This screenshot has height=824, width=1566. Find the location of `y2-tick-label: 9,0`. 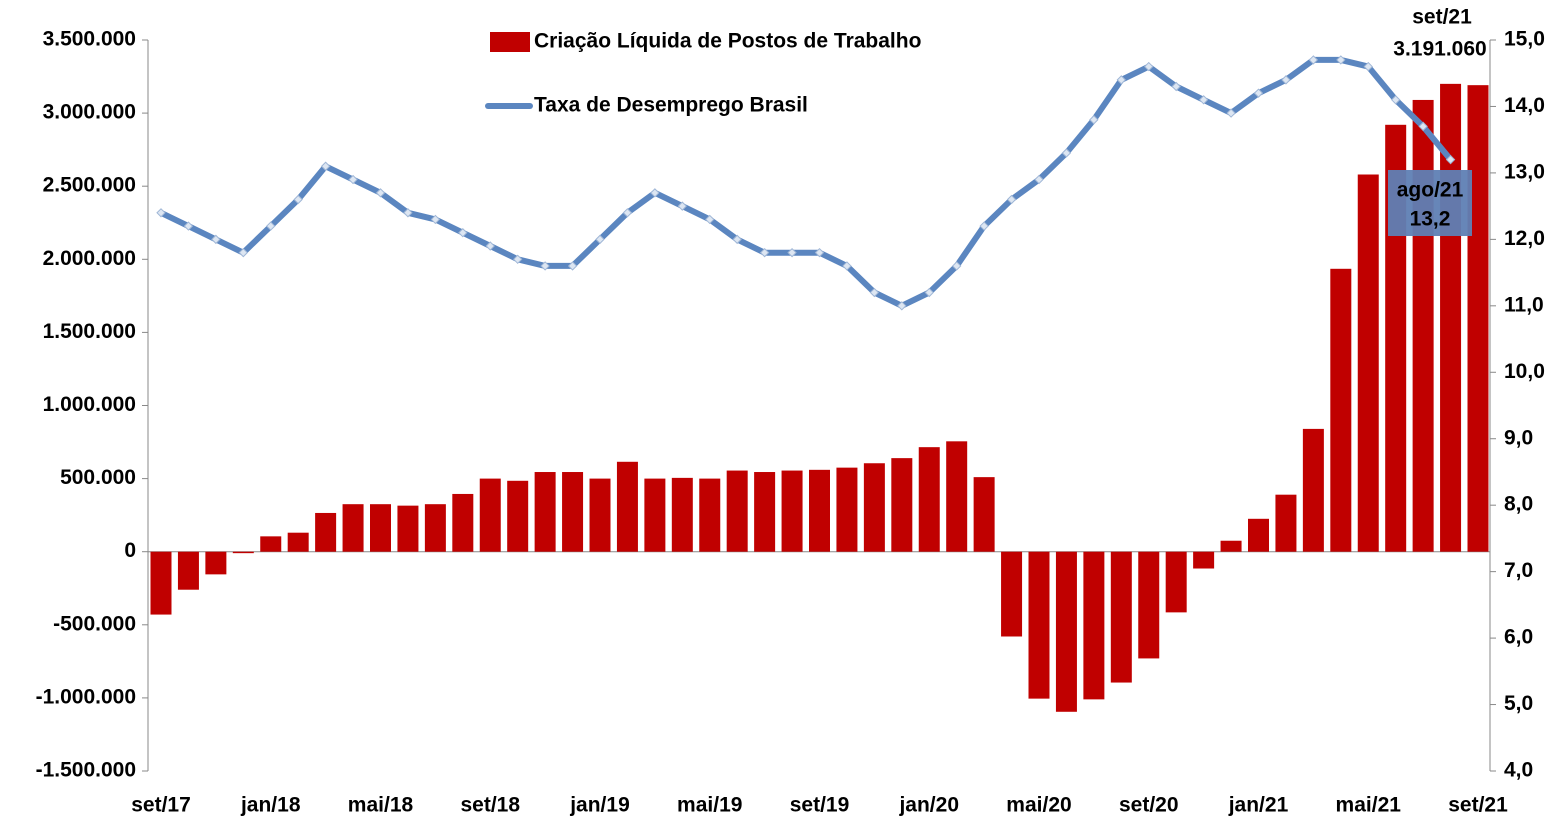

y2-tick-label: 9,0 is located at coordinates (1518, 437).